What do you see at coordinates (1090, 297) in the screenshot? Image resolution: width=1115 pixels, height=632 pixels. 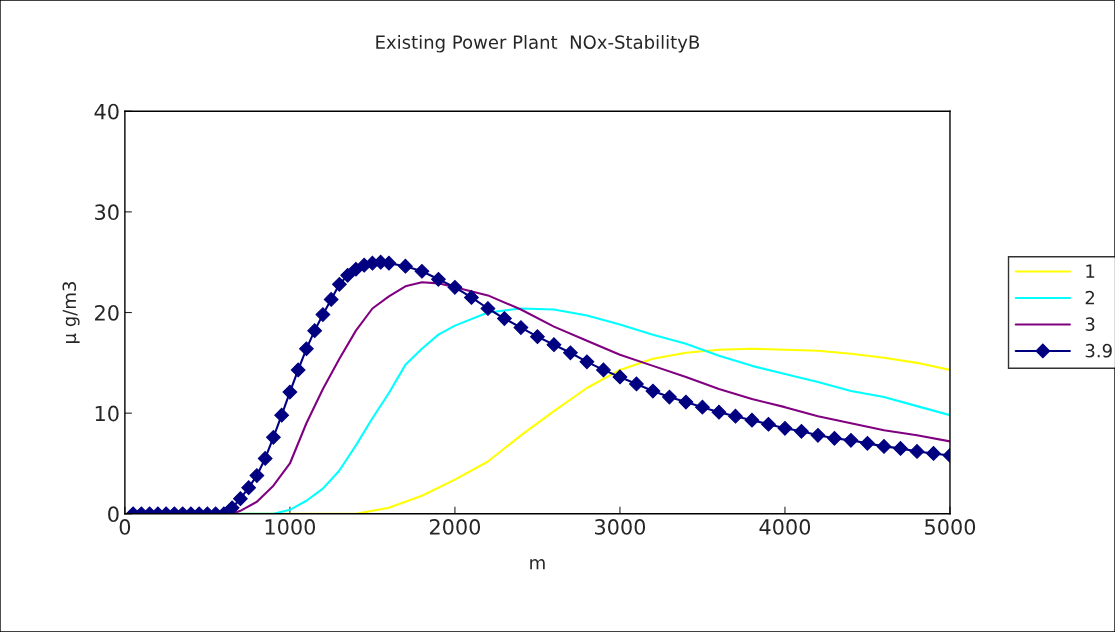 I see `legend-label: 2` at bounding box center [1090, 297].